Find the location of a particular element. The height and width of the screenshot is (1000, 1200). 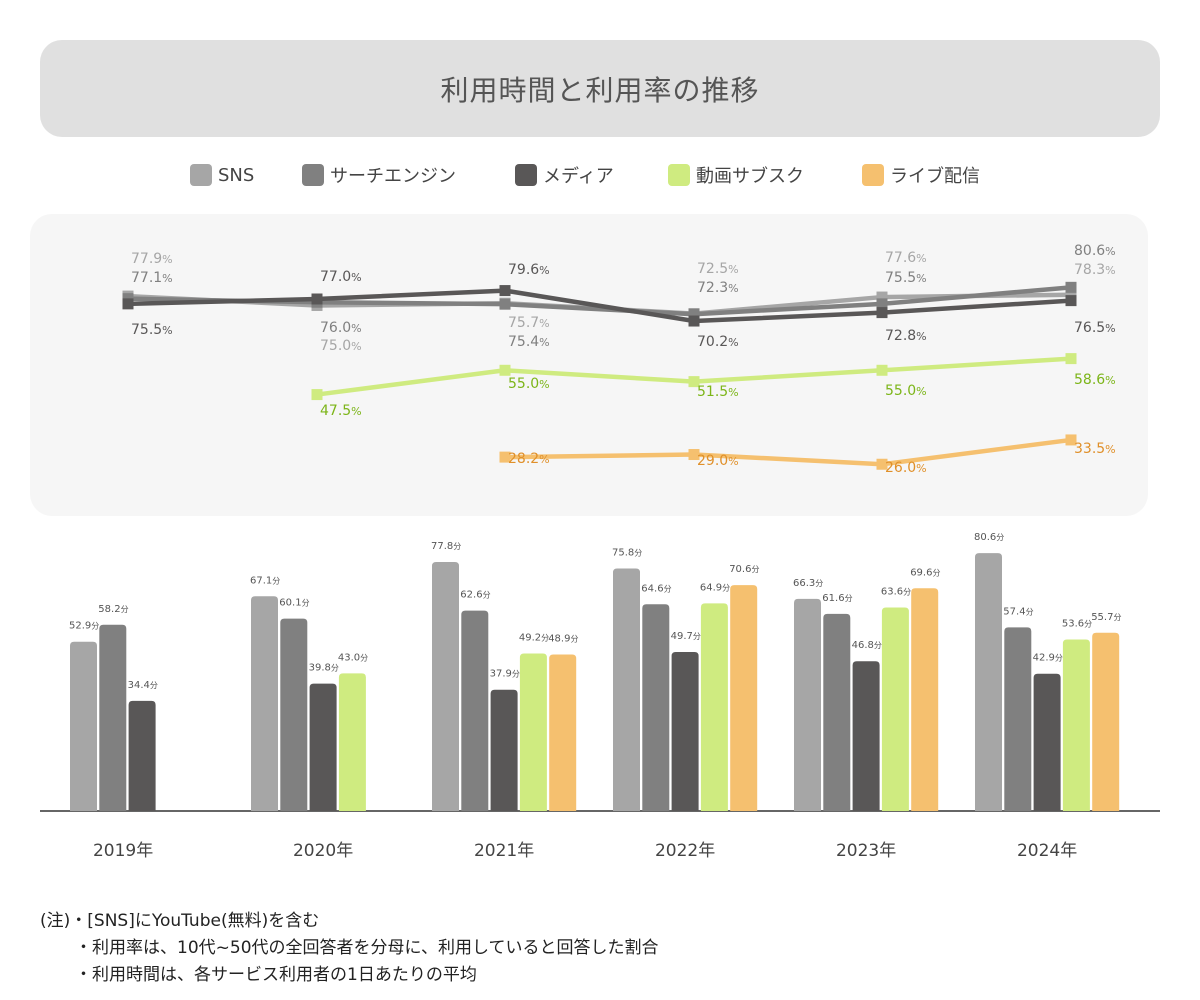

bar-sns-2024年 is located at coordinates (988, 682).